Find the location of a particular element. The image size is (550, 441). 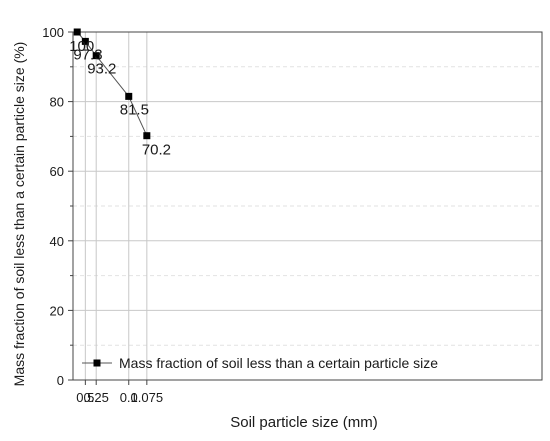

y-tick-label: 40 is located at coordinates (57, 241).